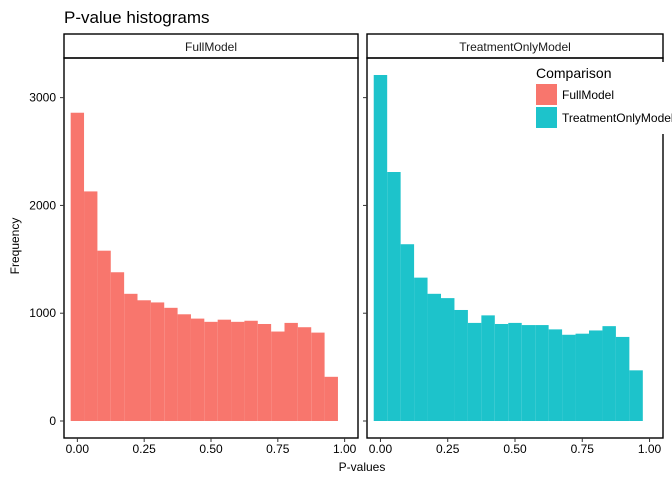  What do you see at coordinates (617, 118) in the screenshot?
I see `legend-label-treatmentonlymodel: TreatmentOnlyModel` at bounding box center [617, 118].